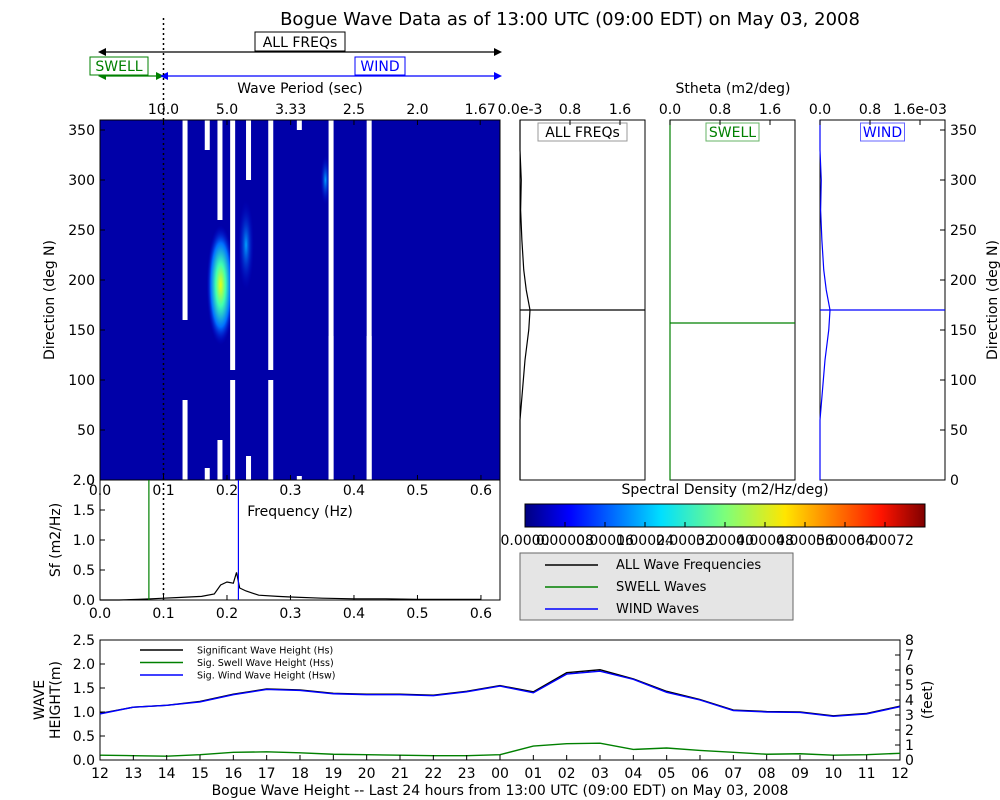  Describe the element at coordinates (81, 181) in the screenshot. I see `heatmap-y-tick-label: 300` at that location.